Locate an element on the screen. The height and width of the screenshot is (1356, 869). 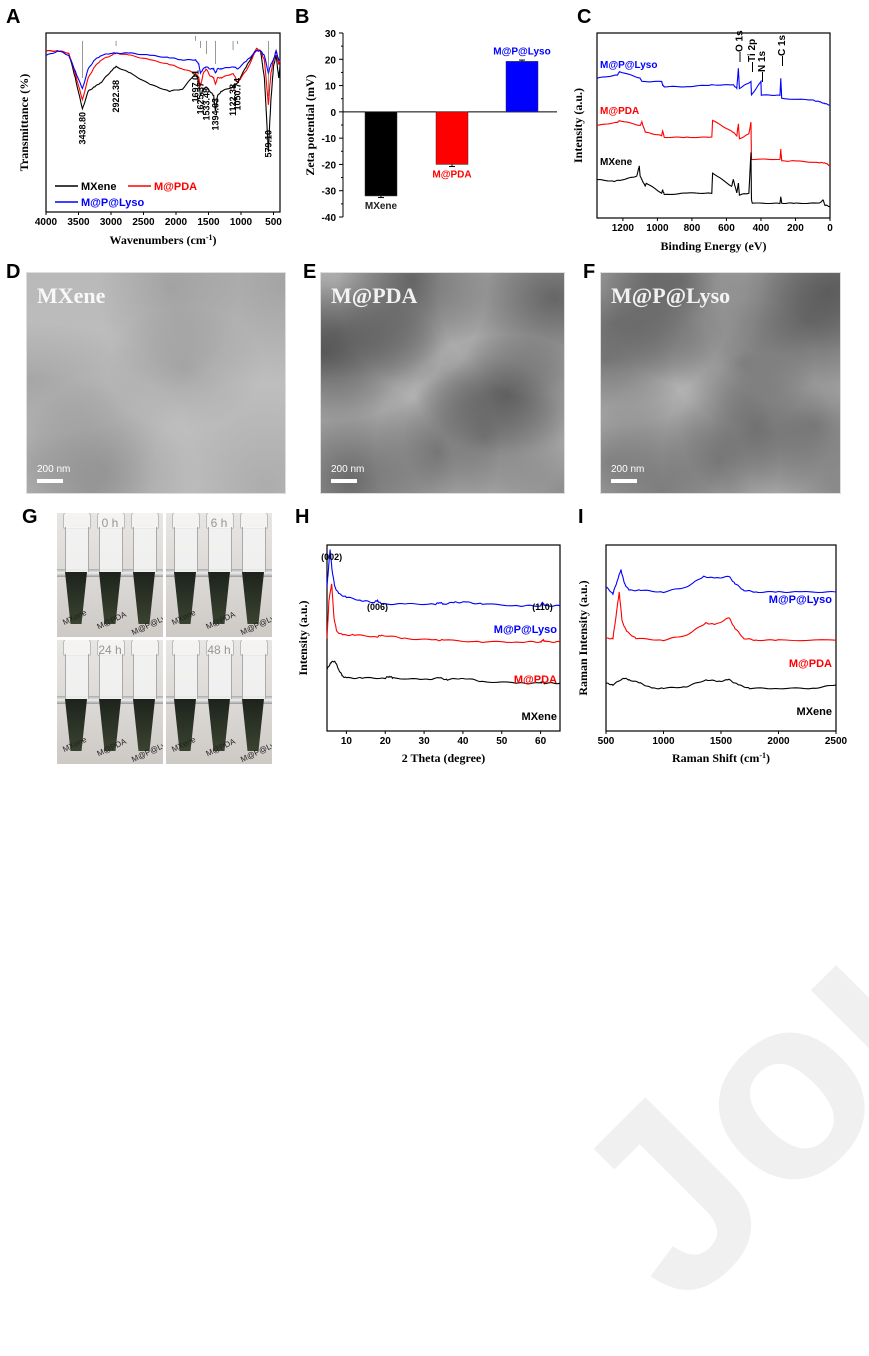
raman-x-tick-label: 1500 is located at coordinates (721, 741).